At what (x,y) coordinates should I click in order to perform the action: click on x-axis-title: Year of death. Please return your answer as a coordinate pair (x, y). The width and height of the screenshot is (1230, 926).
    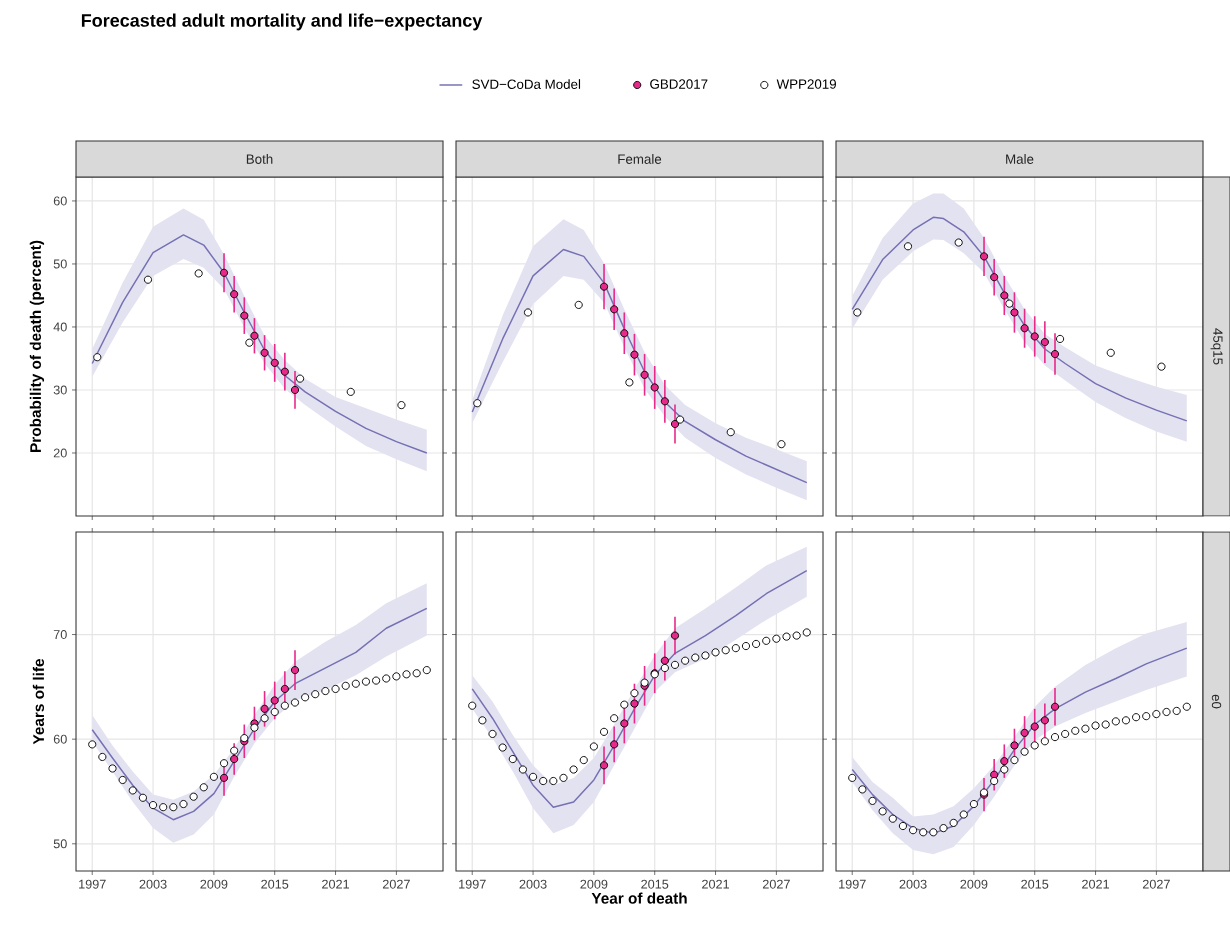
    Looking at the image, I should click on (639, 898).